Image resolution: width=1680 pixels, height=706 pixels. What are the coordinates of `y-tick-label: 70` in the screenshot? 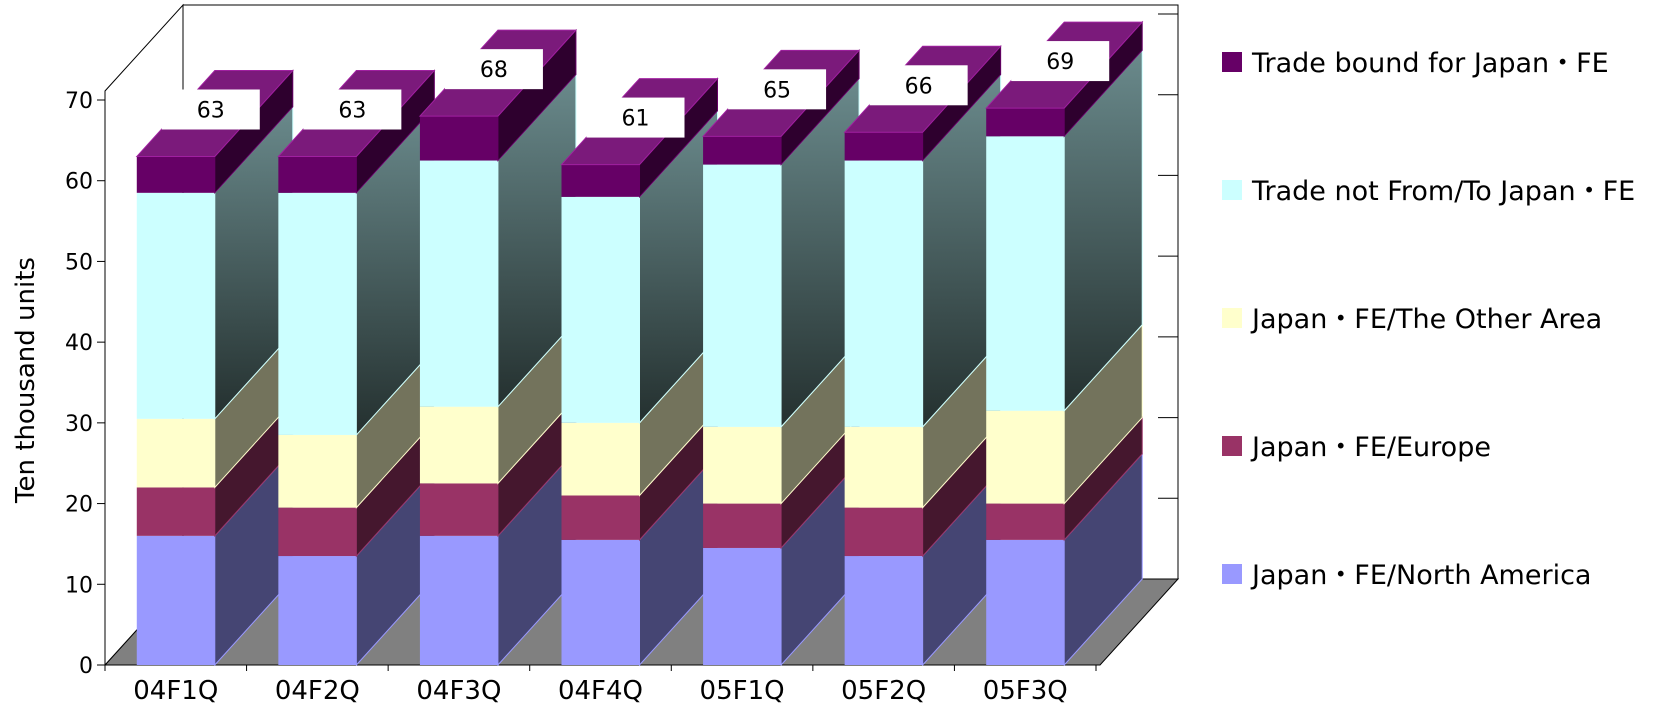 It's located at (79, 101).